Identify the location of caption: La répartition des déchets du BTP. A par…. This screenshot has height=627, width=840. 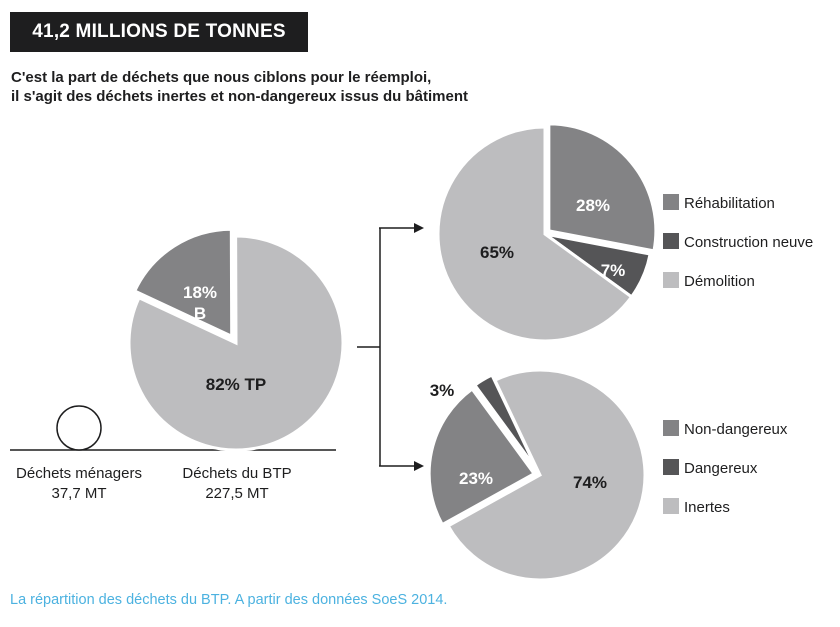
(229, 600).